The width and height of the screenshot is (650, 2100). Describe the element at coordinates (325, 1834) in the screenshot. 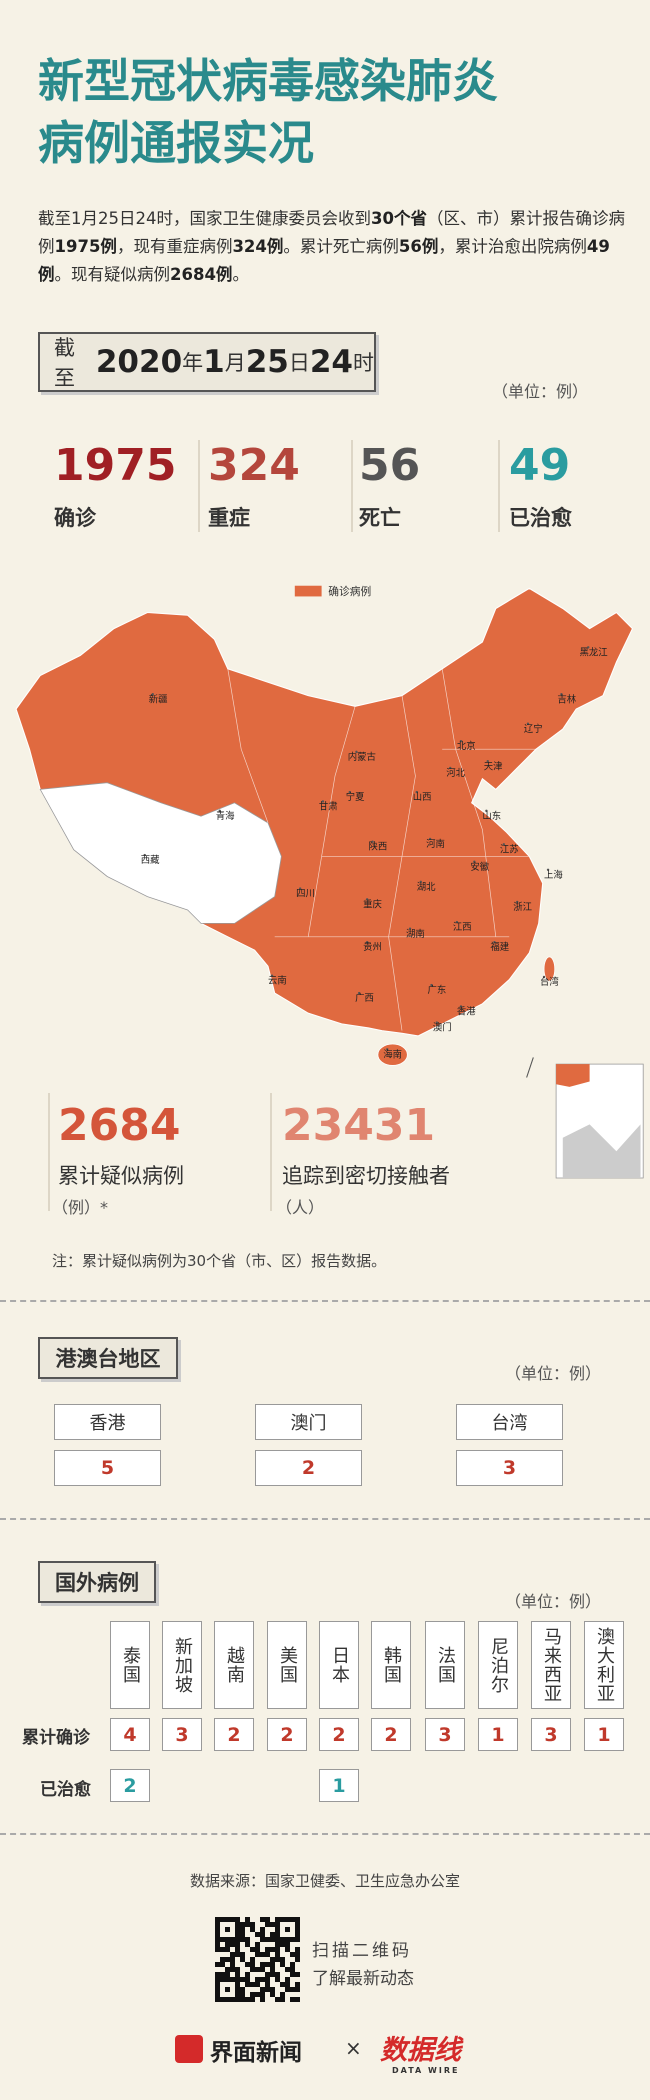

I see `divider` at that location.